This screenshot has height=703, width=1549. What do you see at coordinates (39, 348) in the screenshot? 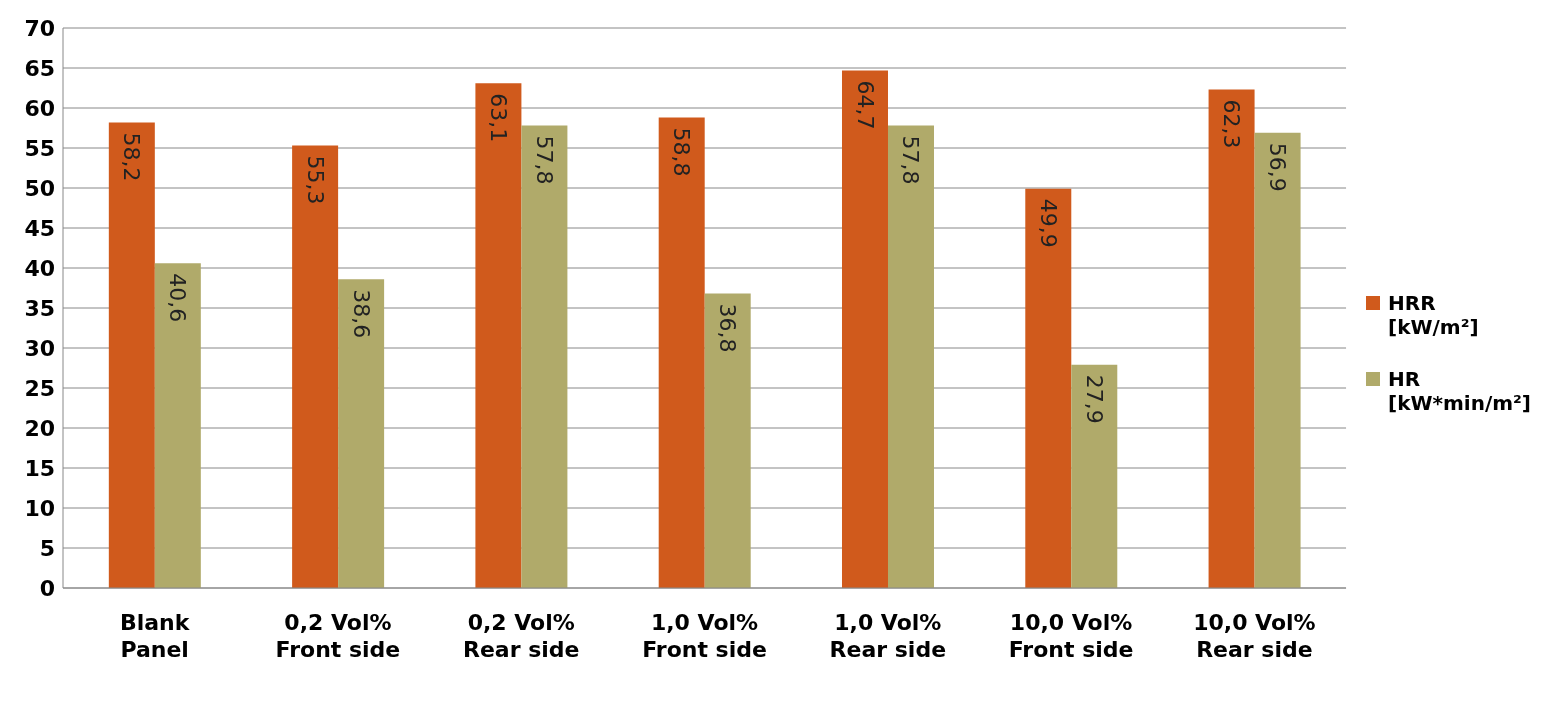
I see `y-tick-label: 30` at bounding box center [39, 348].